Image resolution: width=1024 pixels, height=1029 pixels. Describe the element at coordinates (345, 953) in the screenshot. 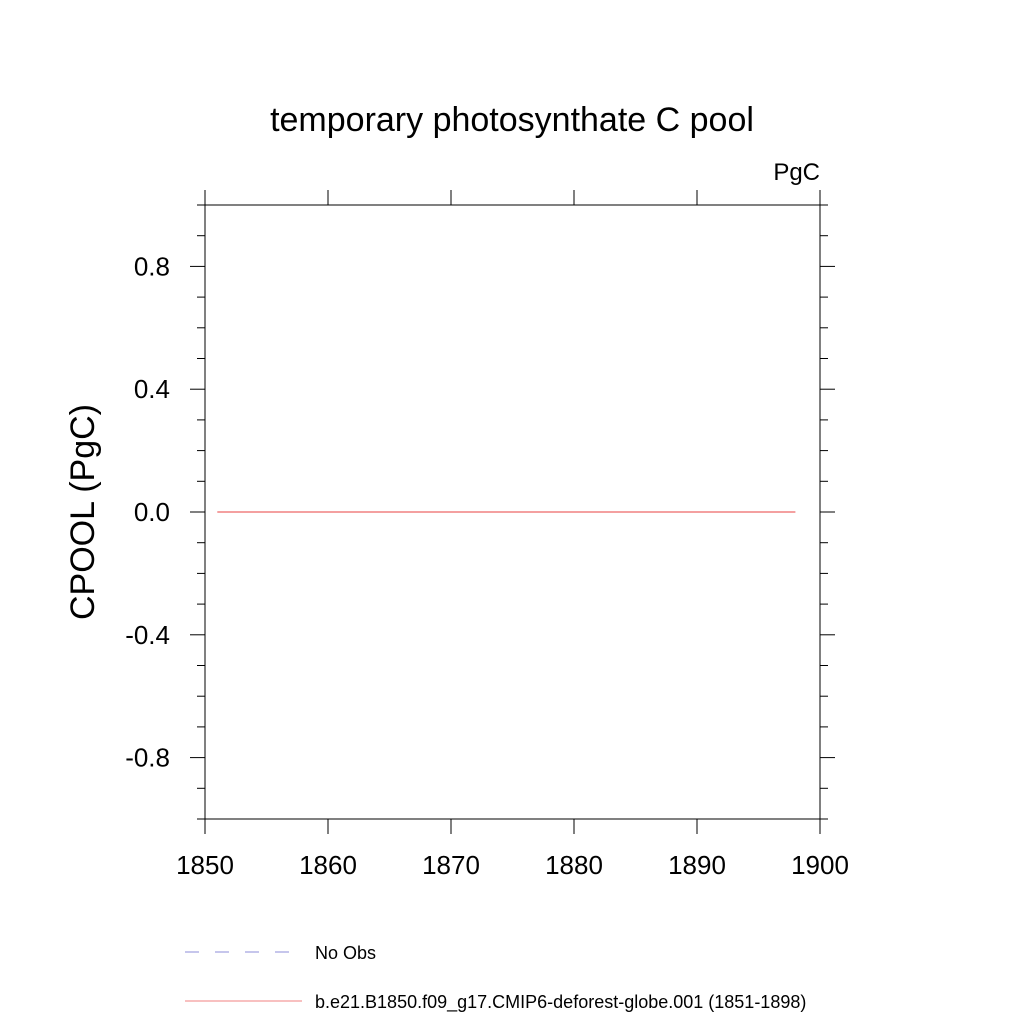

I see `legend-label: No Obs` at that location.